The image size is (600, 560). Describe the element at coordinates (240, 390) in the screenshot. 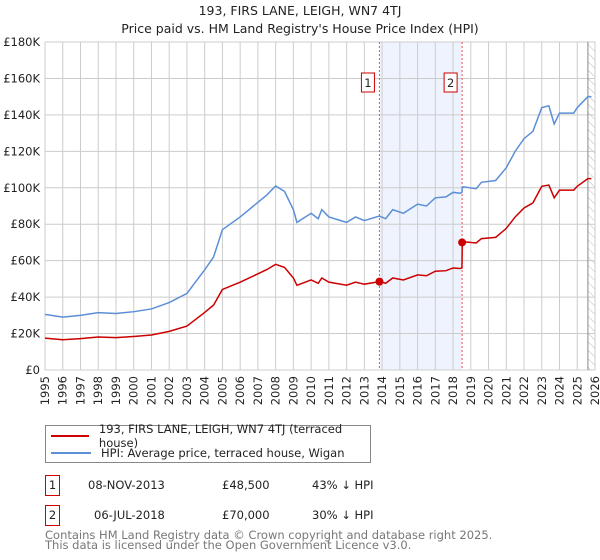

I see `x-tick-label: 2006` at that location.